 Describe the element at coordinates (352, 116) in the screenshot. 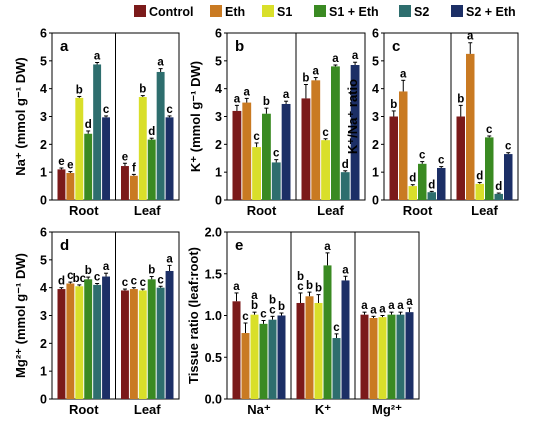

I see `y-axis-label: K⁺/Na⁺ ratio` at that location.